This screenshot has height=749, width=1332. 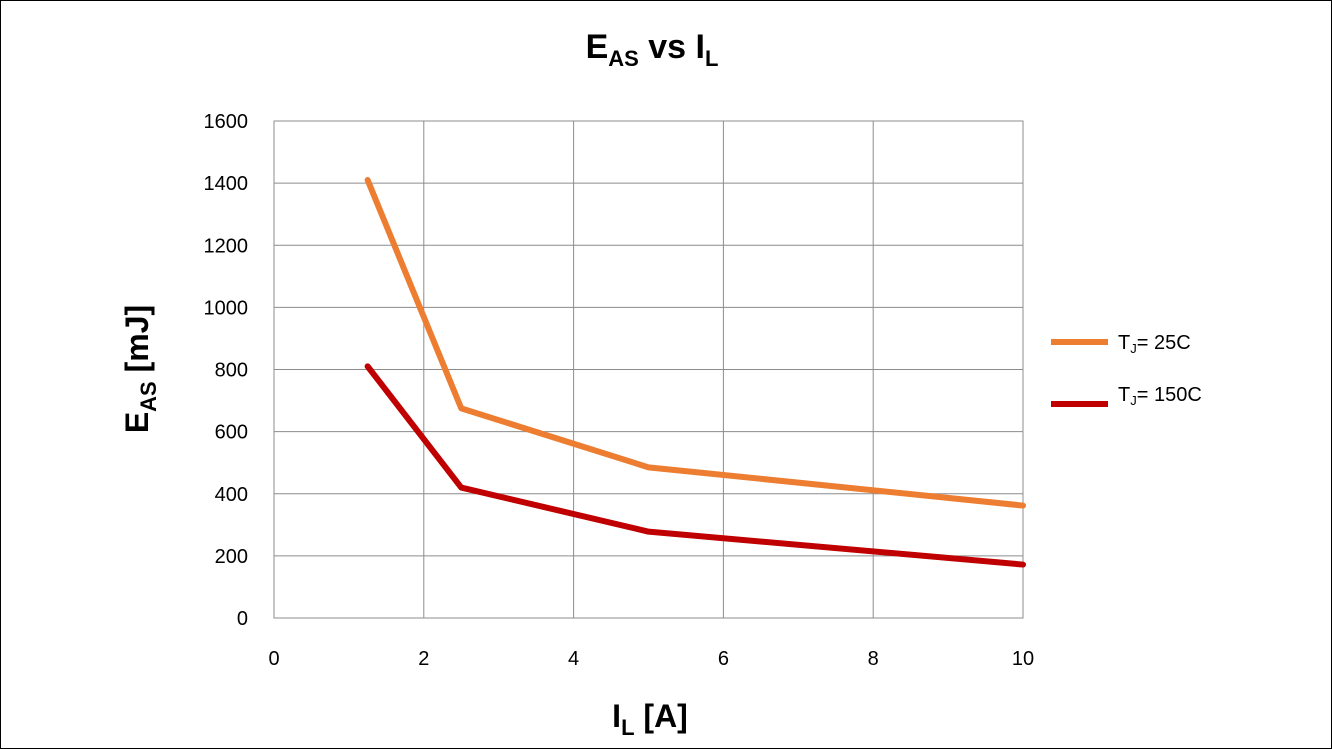 What do you see at coordinates (140, 369) in the screenshot?
I see `y-axis-label: EAS [mJ]` at bounding box center [140, 369].